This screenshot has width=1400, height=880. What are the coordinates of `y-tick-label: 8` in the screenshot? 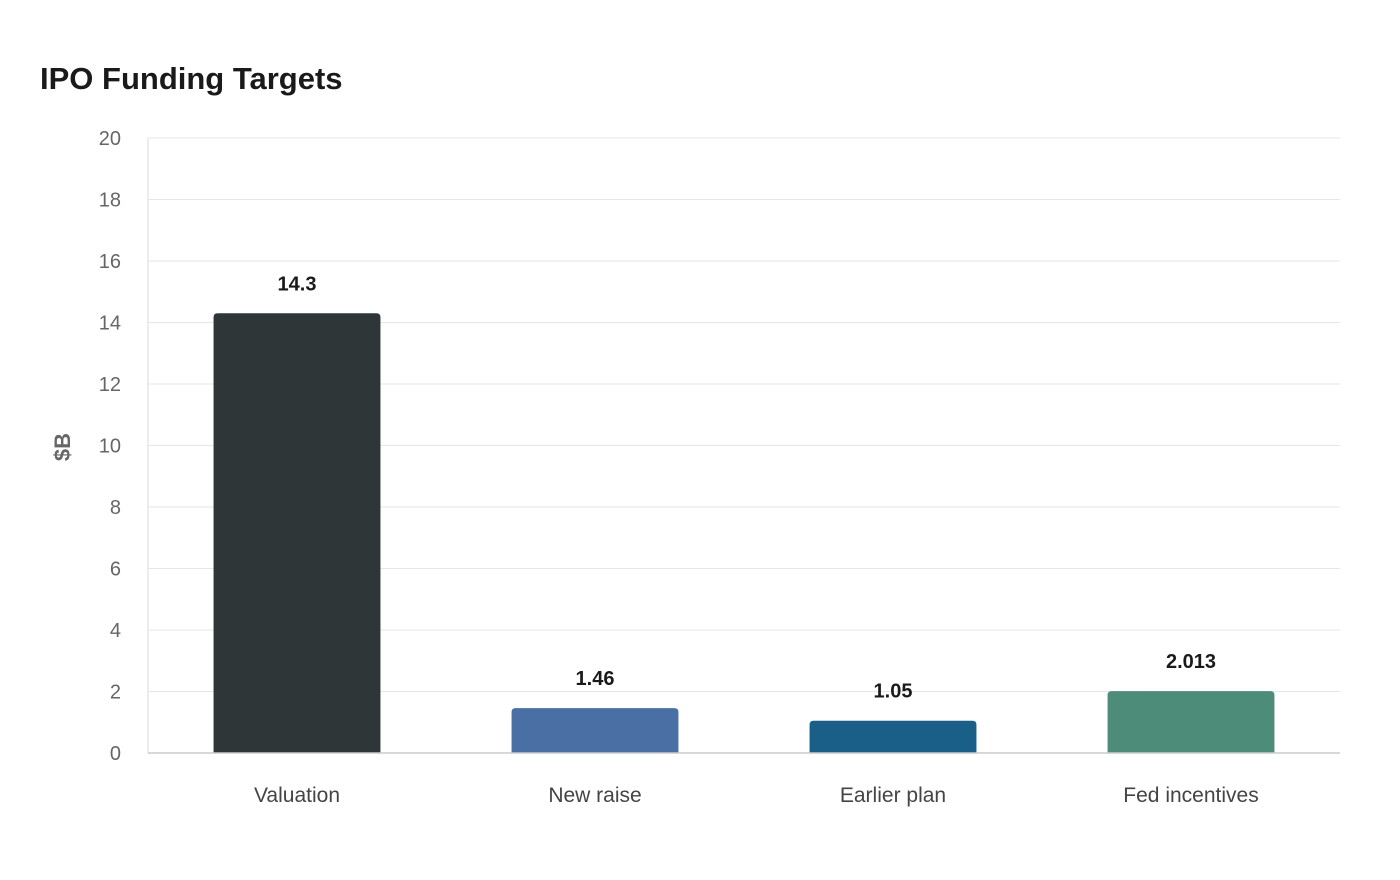 It's located at (115, 508).